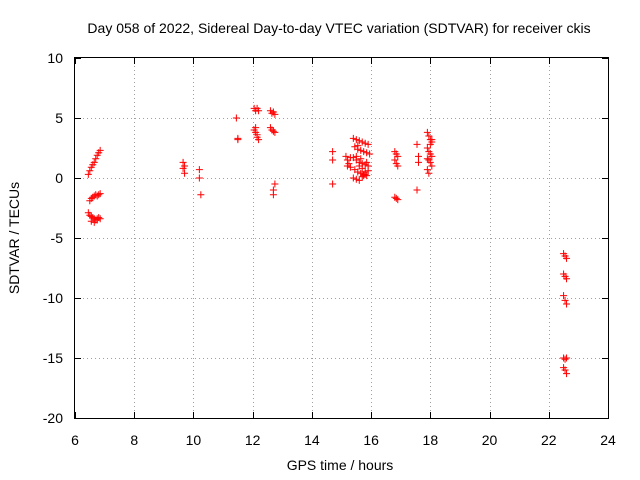 This screenshot has height=480, width=640. Describe the element at coordinates (75, 440) in the screenshot. I see `x-tick-label: 6` at that location.